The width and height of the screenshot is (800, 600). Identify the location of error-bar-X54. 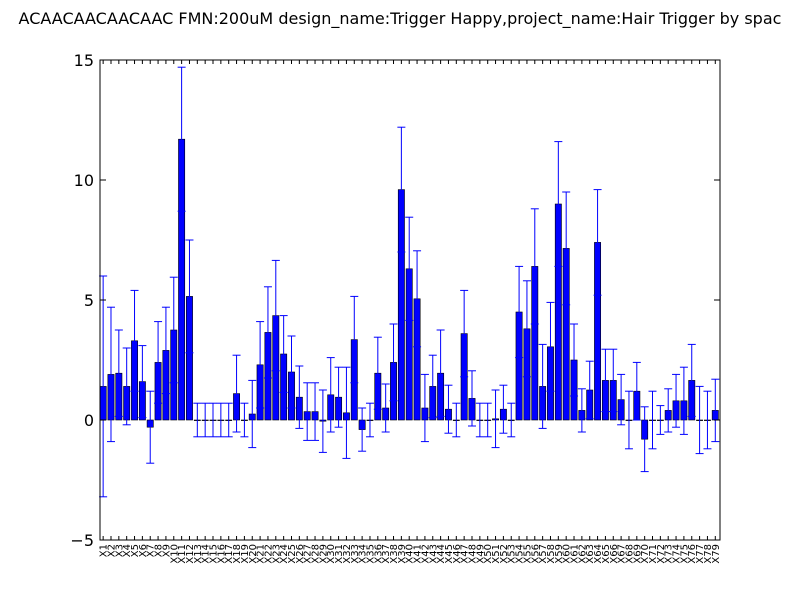
(519, 312).